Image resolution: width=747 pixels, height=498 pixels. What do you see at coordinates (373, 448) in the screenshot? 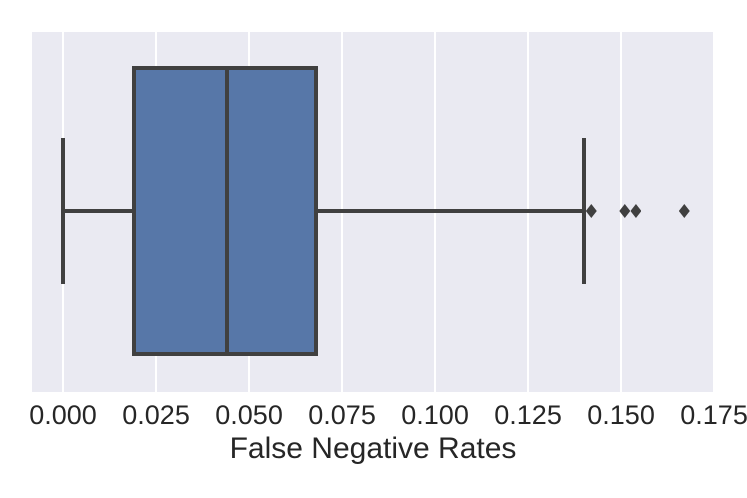
I see `x-axis-label: False Negative Rates` at bounding box center [373, 448].